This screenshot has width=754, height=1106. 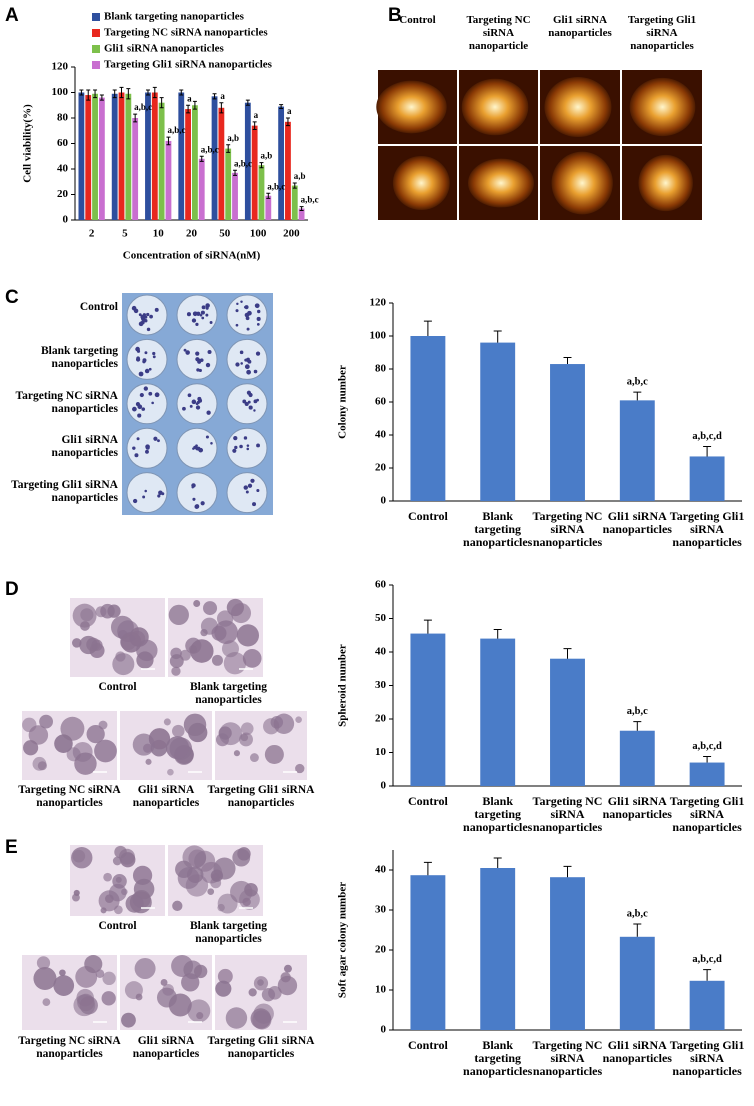 What do you see at coordinates (582, 183) in the screenshot?
I see `cell` at bounding box center [582, 183].